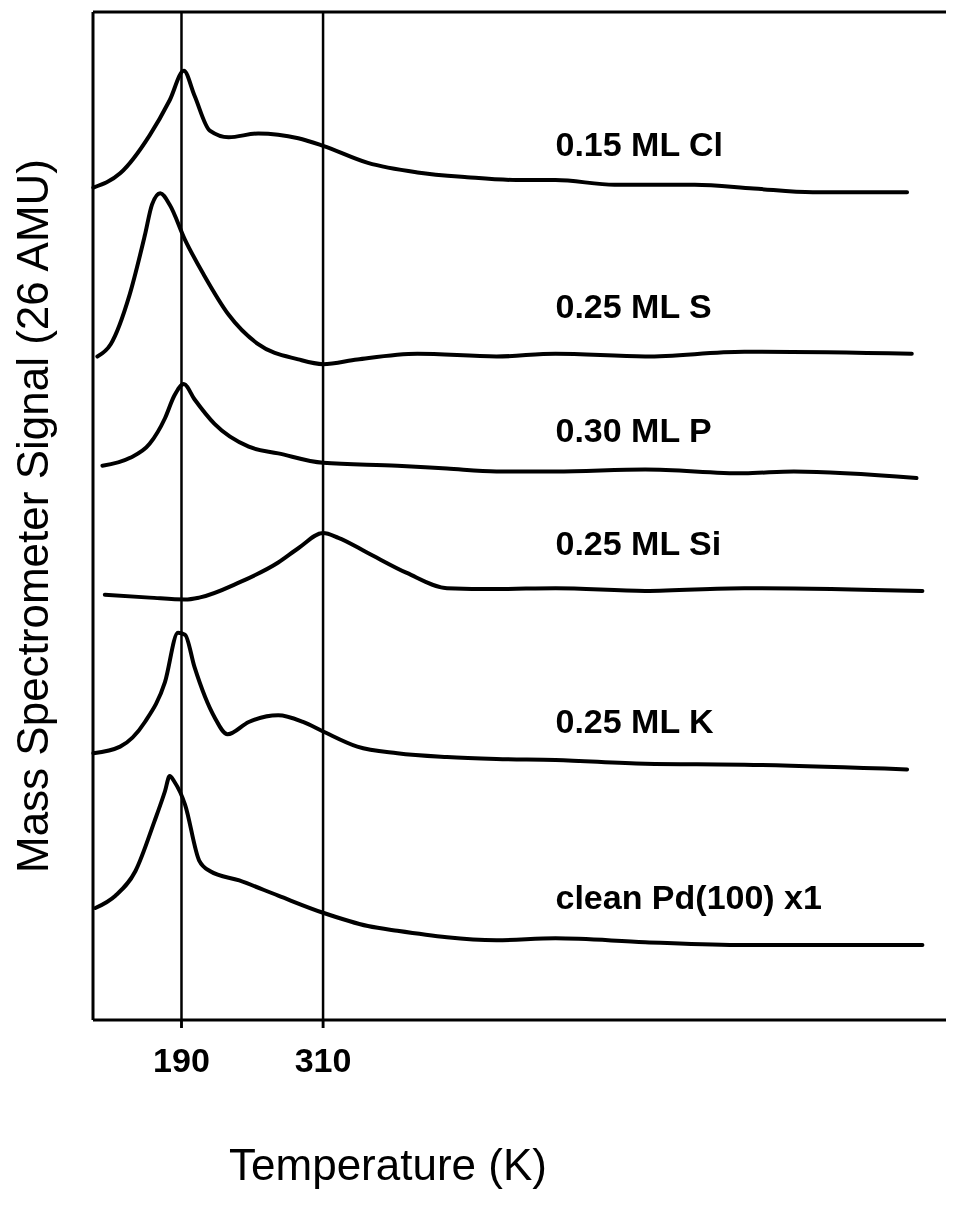 The image size is (954, 1212). What do you see at coordinates (181, 1060) in the screenshot?
I see `x-tick-label: 190` at bounding box center [181, 1060].